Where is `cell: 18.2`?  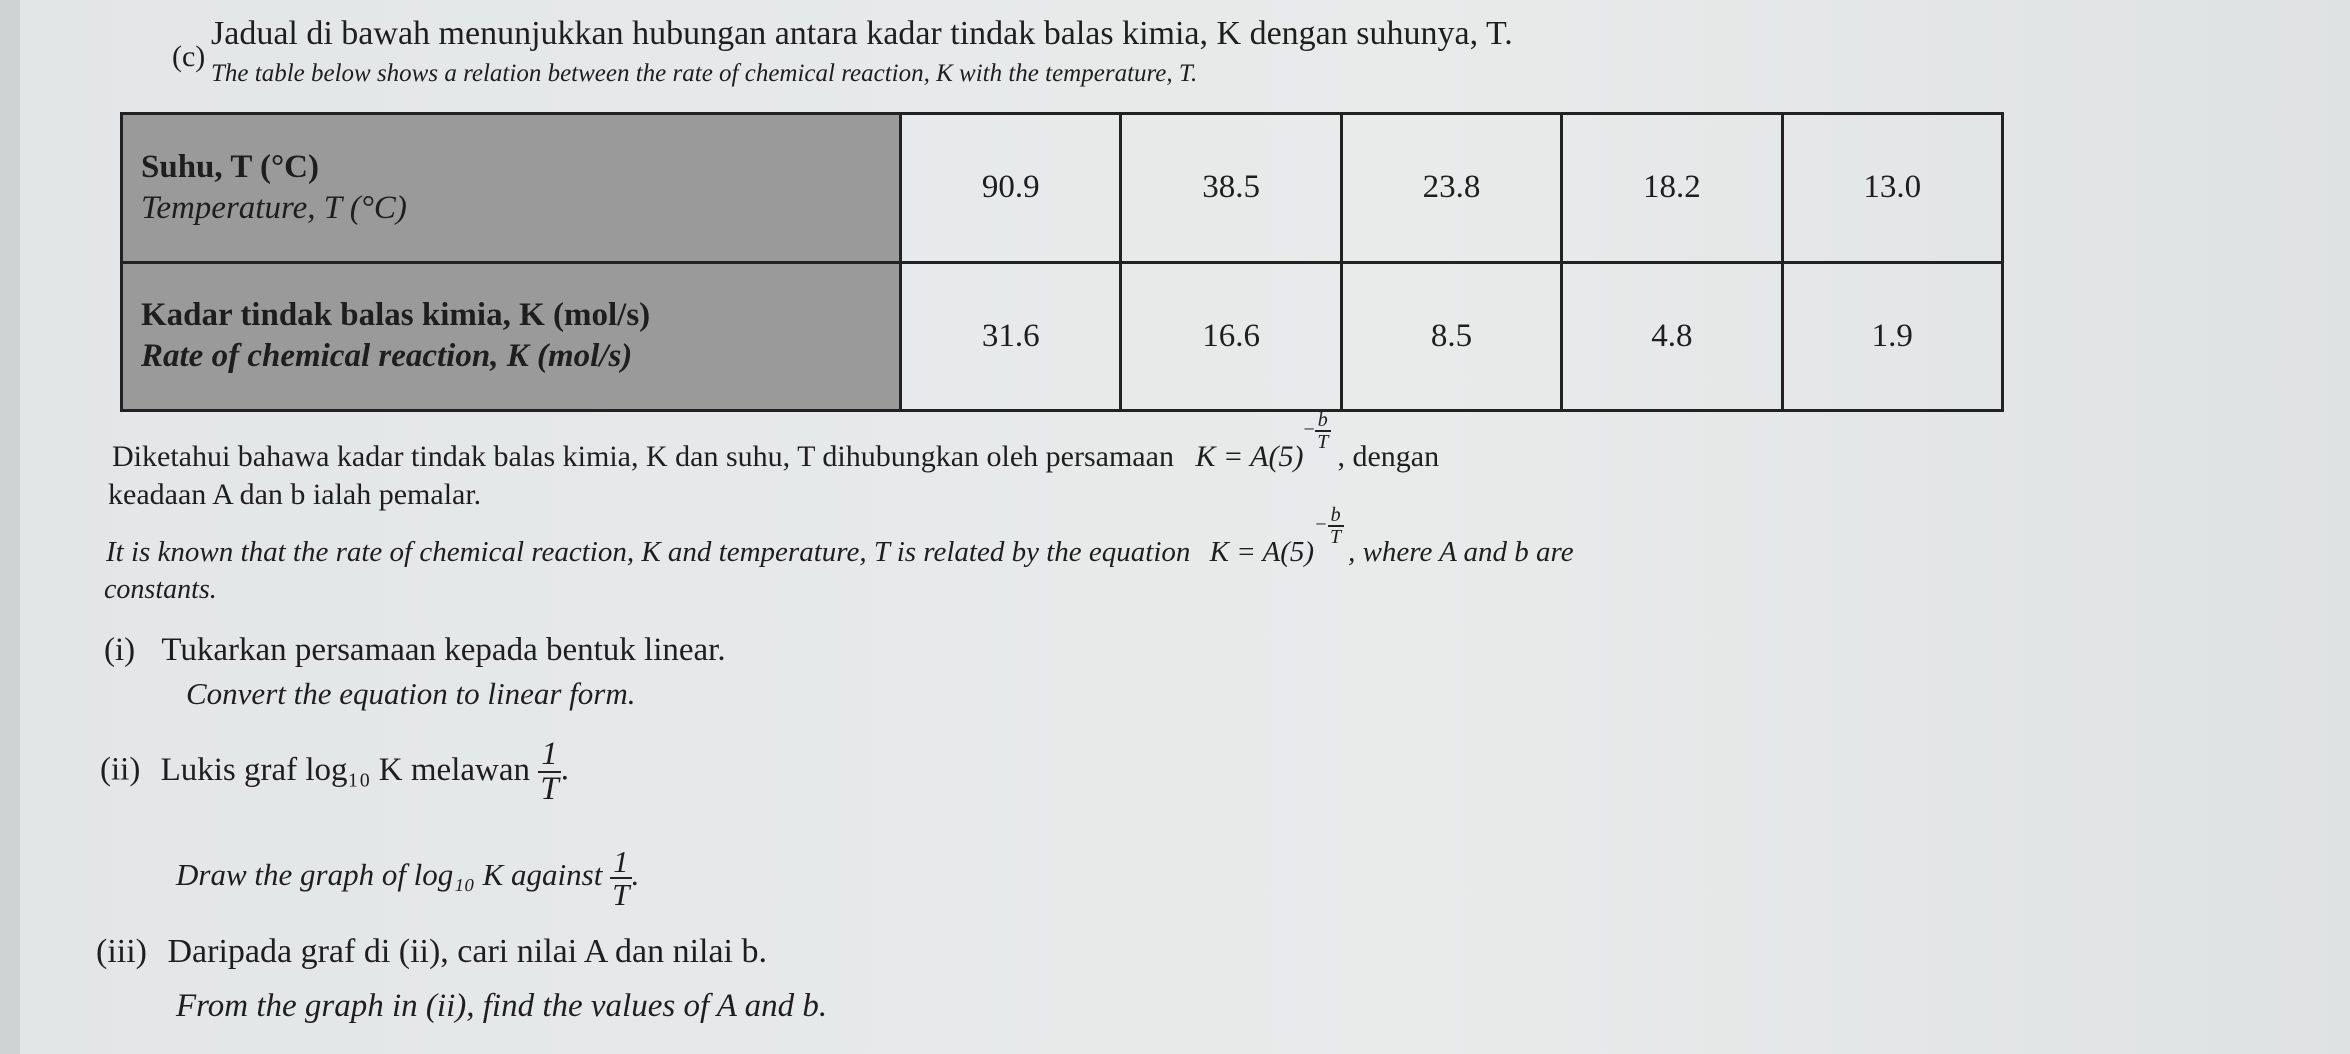 cell: 18.2 is located at coordinates (1672, 188).